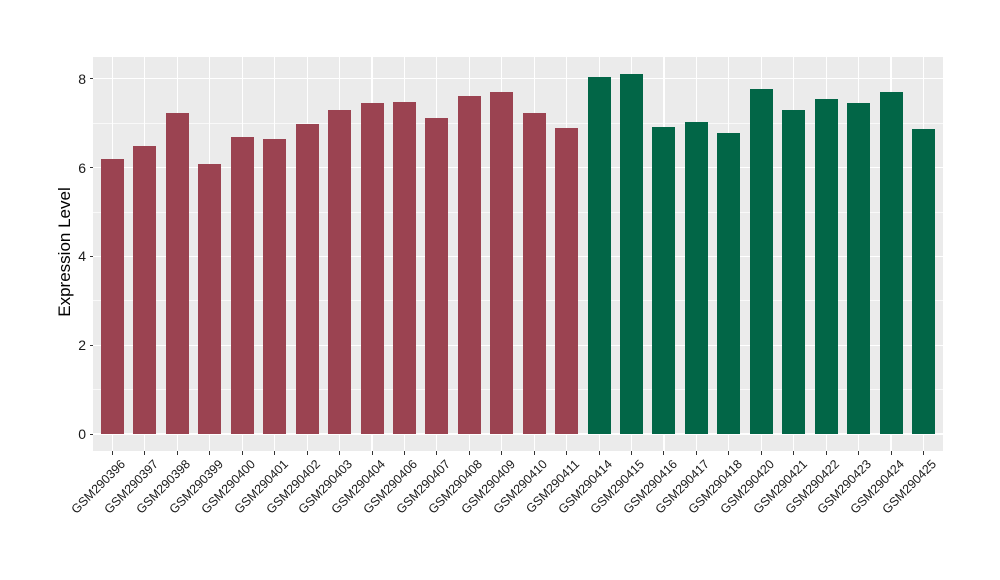 This screenshot has height=580, width=1000. I want to click on y-tick-label: 6, so click(82, 167).